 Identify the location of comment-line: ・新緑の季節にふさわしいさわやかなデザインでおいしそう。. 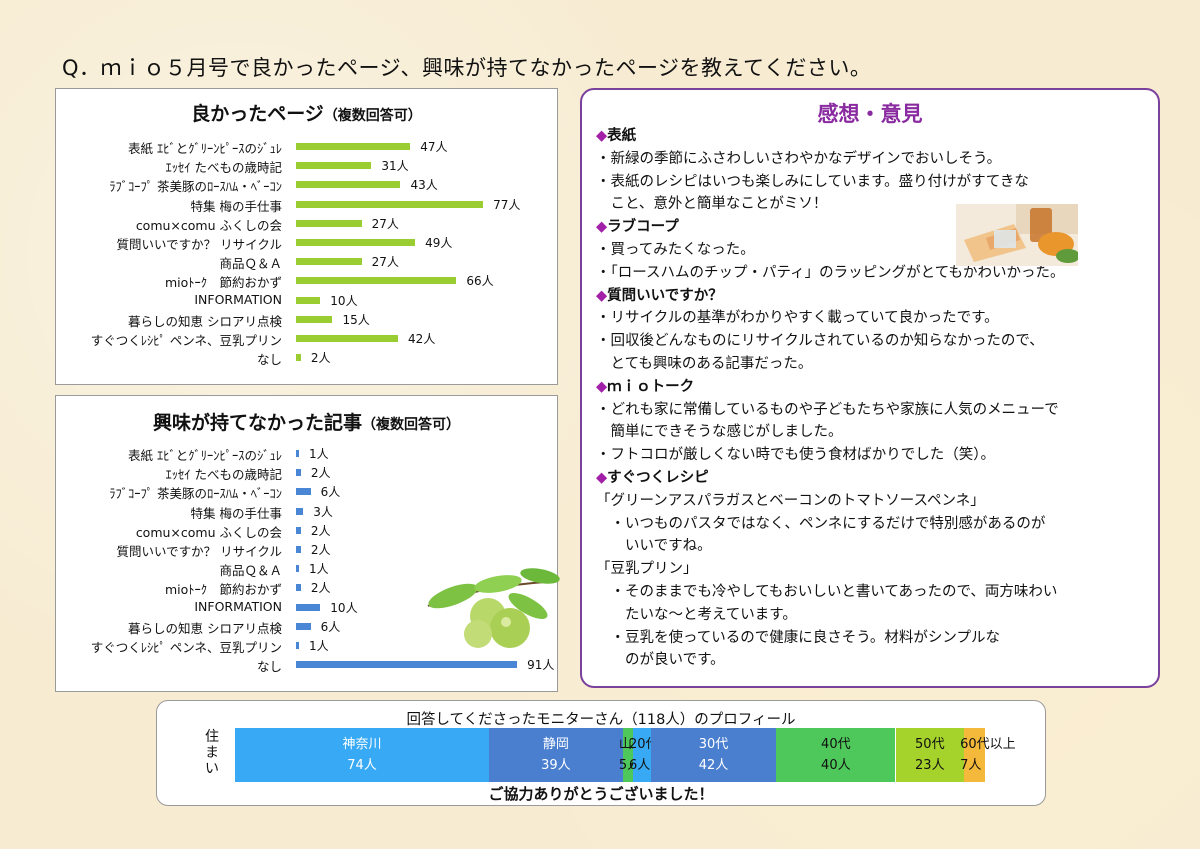
(799, 158).